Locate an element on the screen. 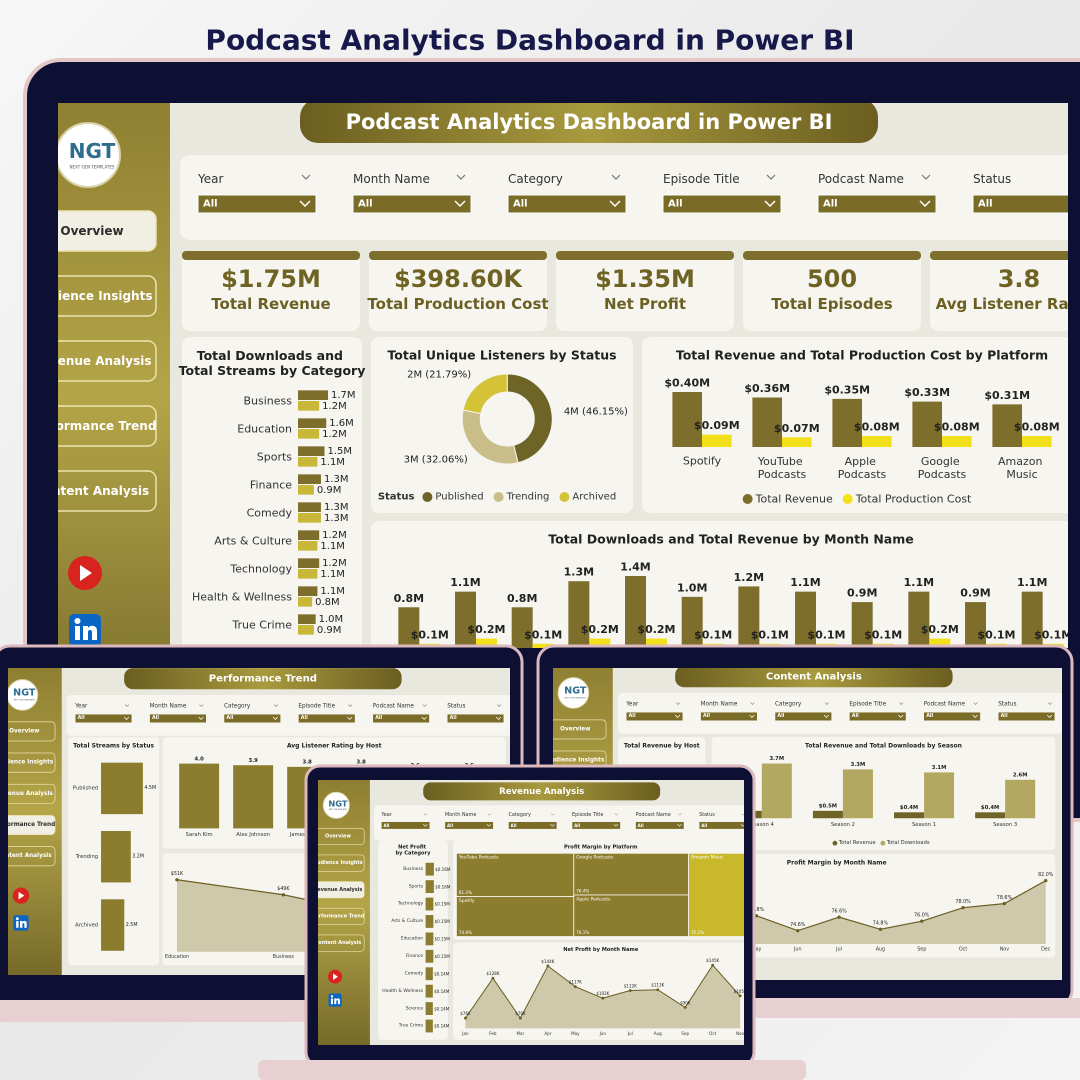  category-label: True Crime is located at coordinates (261, 625).